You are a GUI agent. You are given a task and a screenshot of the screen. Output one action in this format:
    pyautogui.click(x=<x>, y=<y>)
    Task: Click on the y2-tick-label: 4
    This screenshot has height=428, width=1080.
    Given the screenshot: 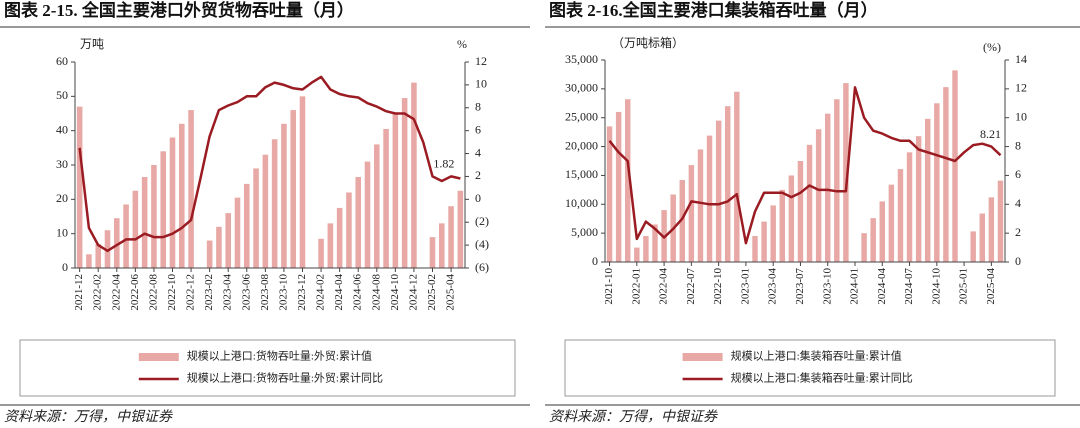 What is the action you would take?
    pyautogui.click(x=1018, y=203)
    